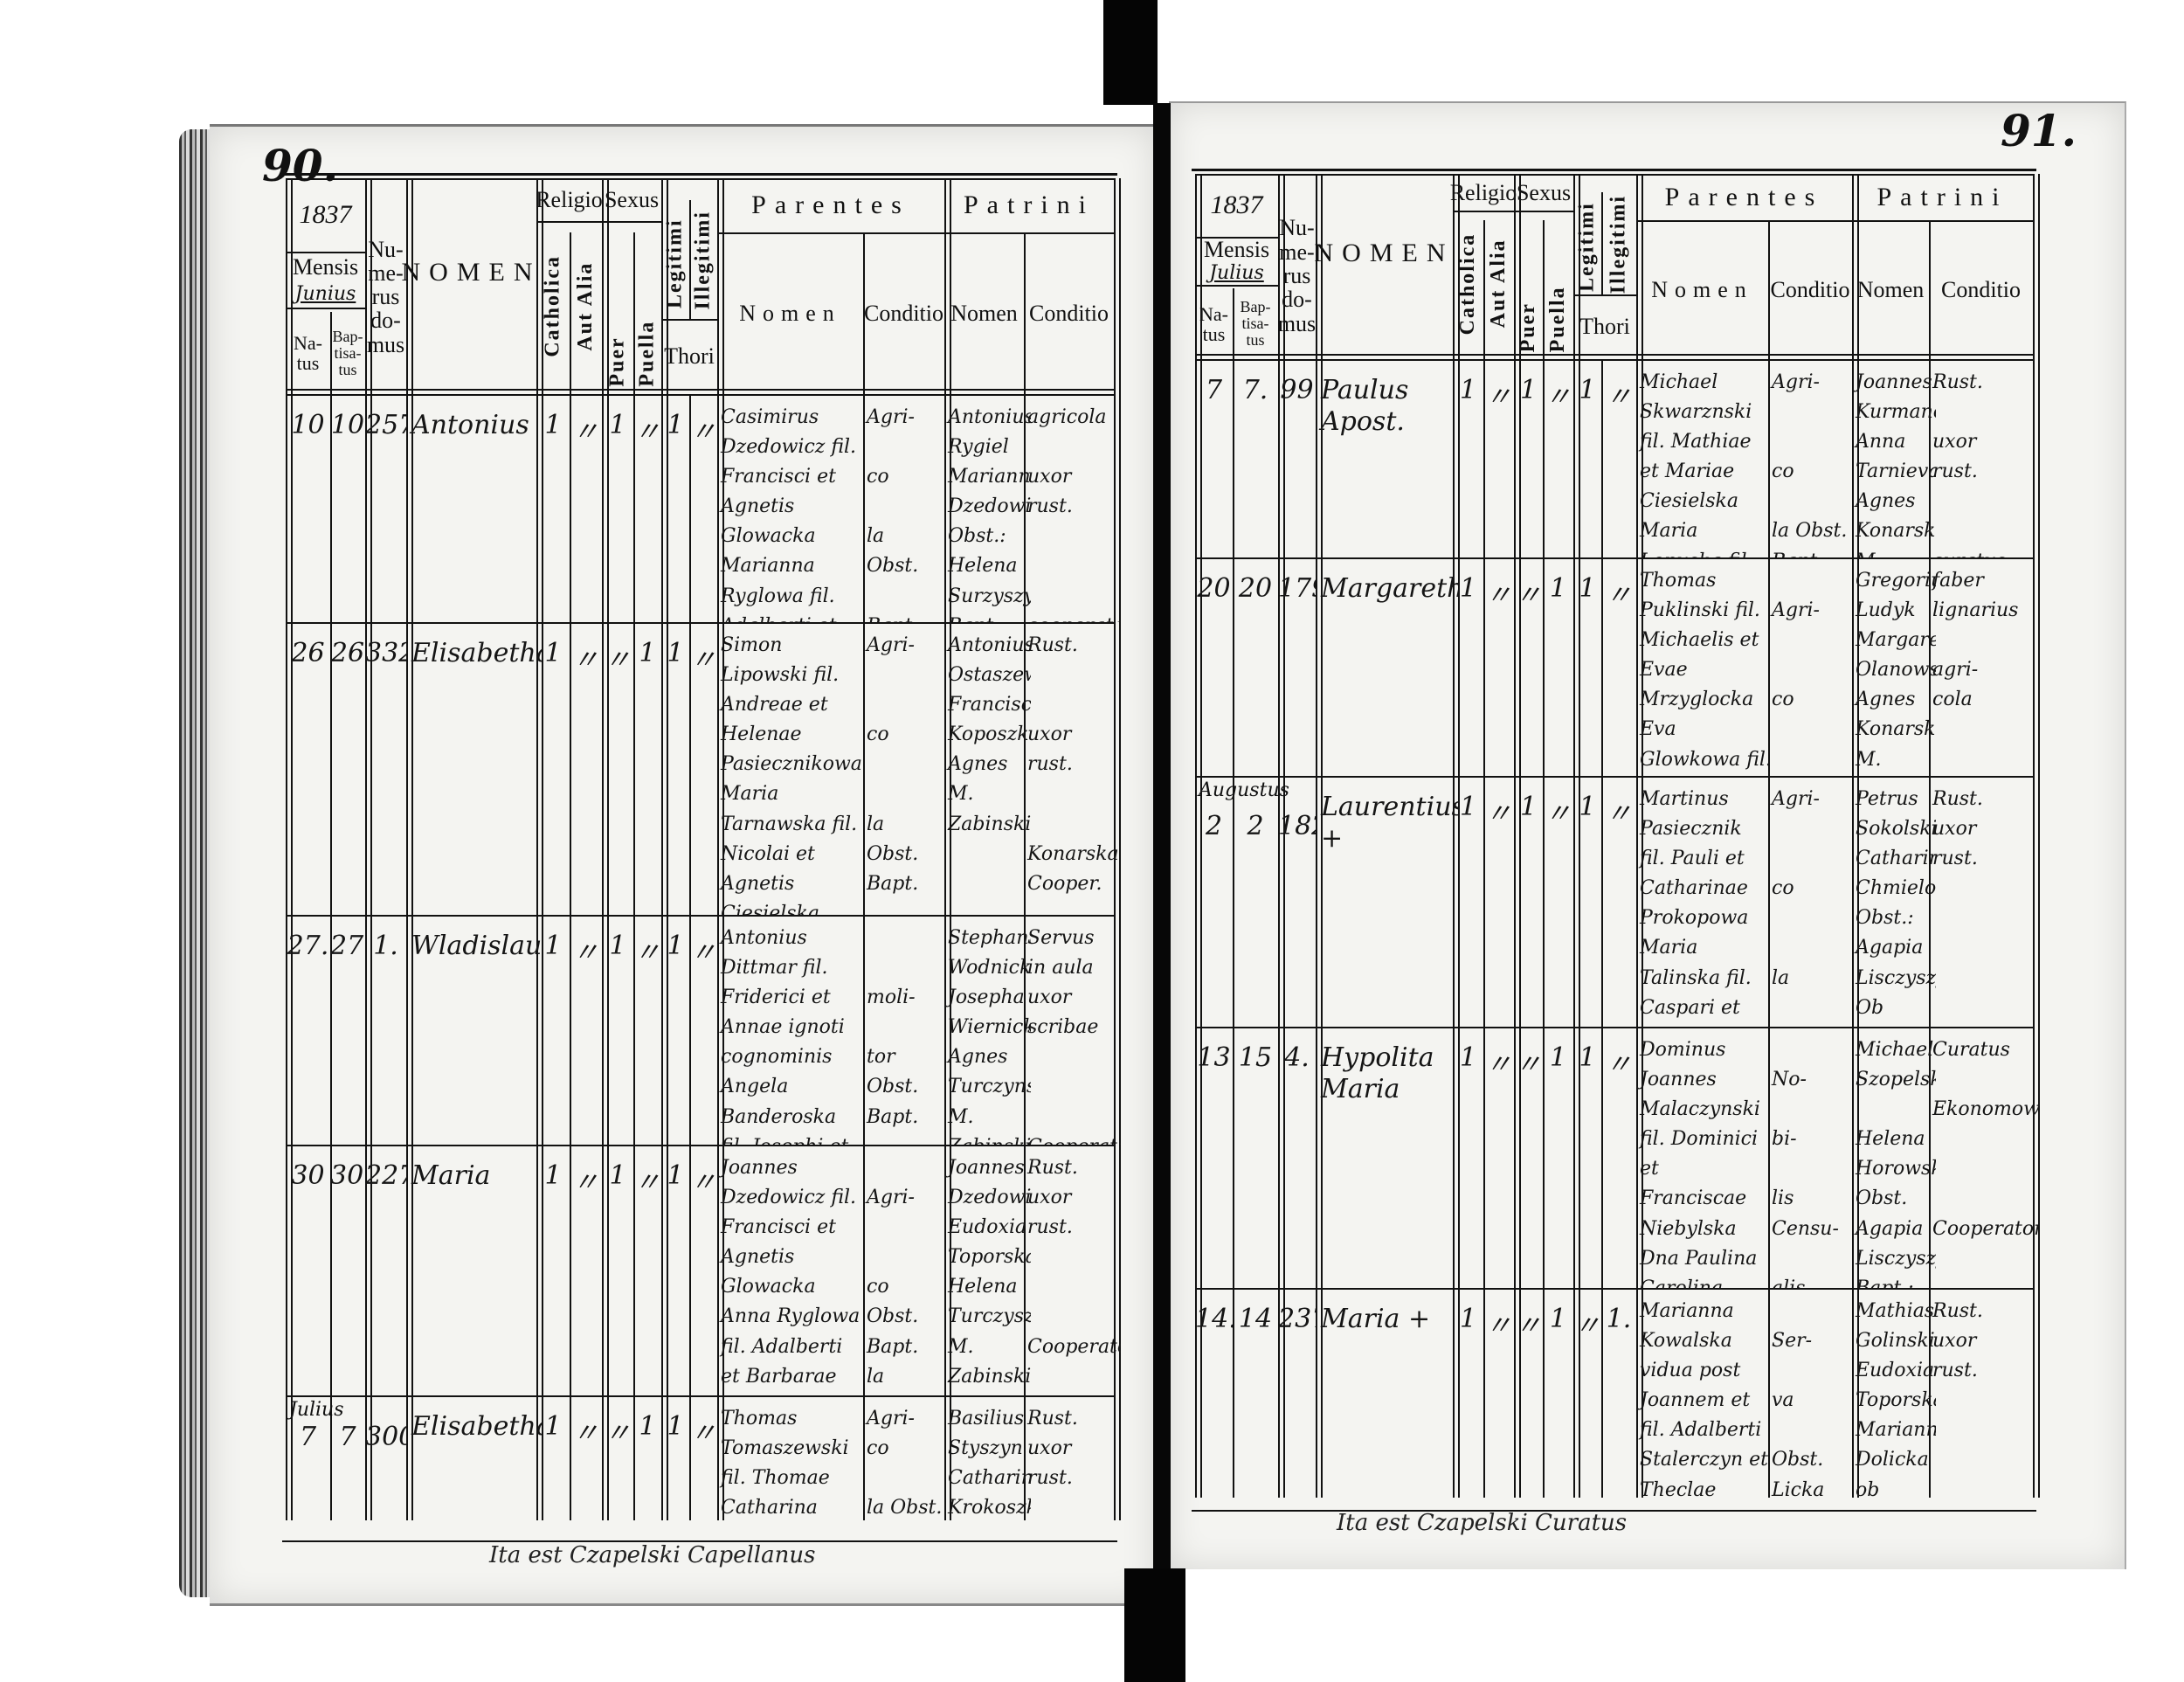 The width and height of the screenshot is (2184, 1682). I want to click on left-row-patrini-conditio: Rust. uxor rust. capellanus, so click(1052, 1449).